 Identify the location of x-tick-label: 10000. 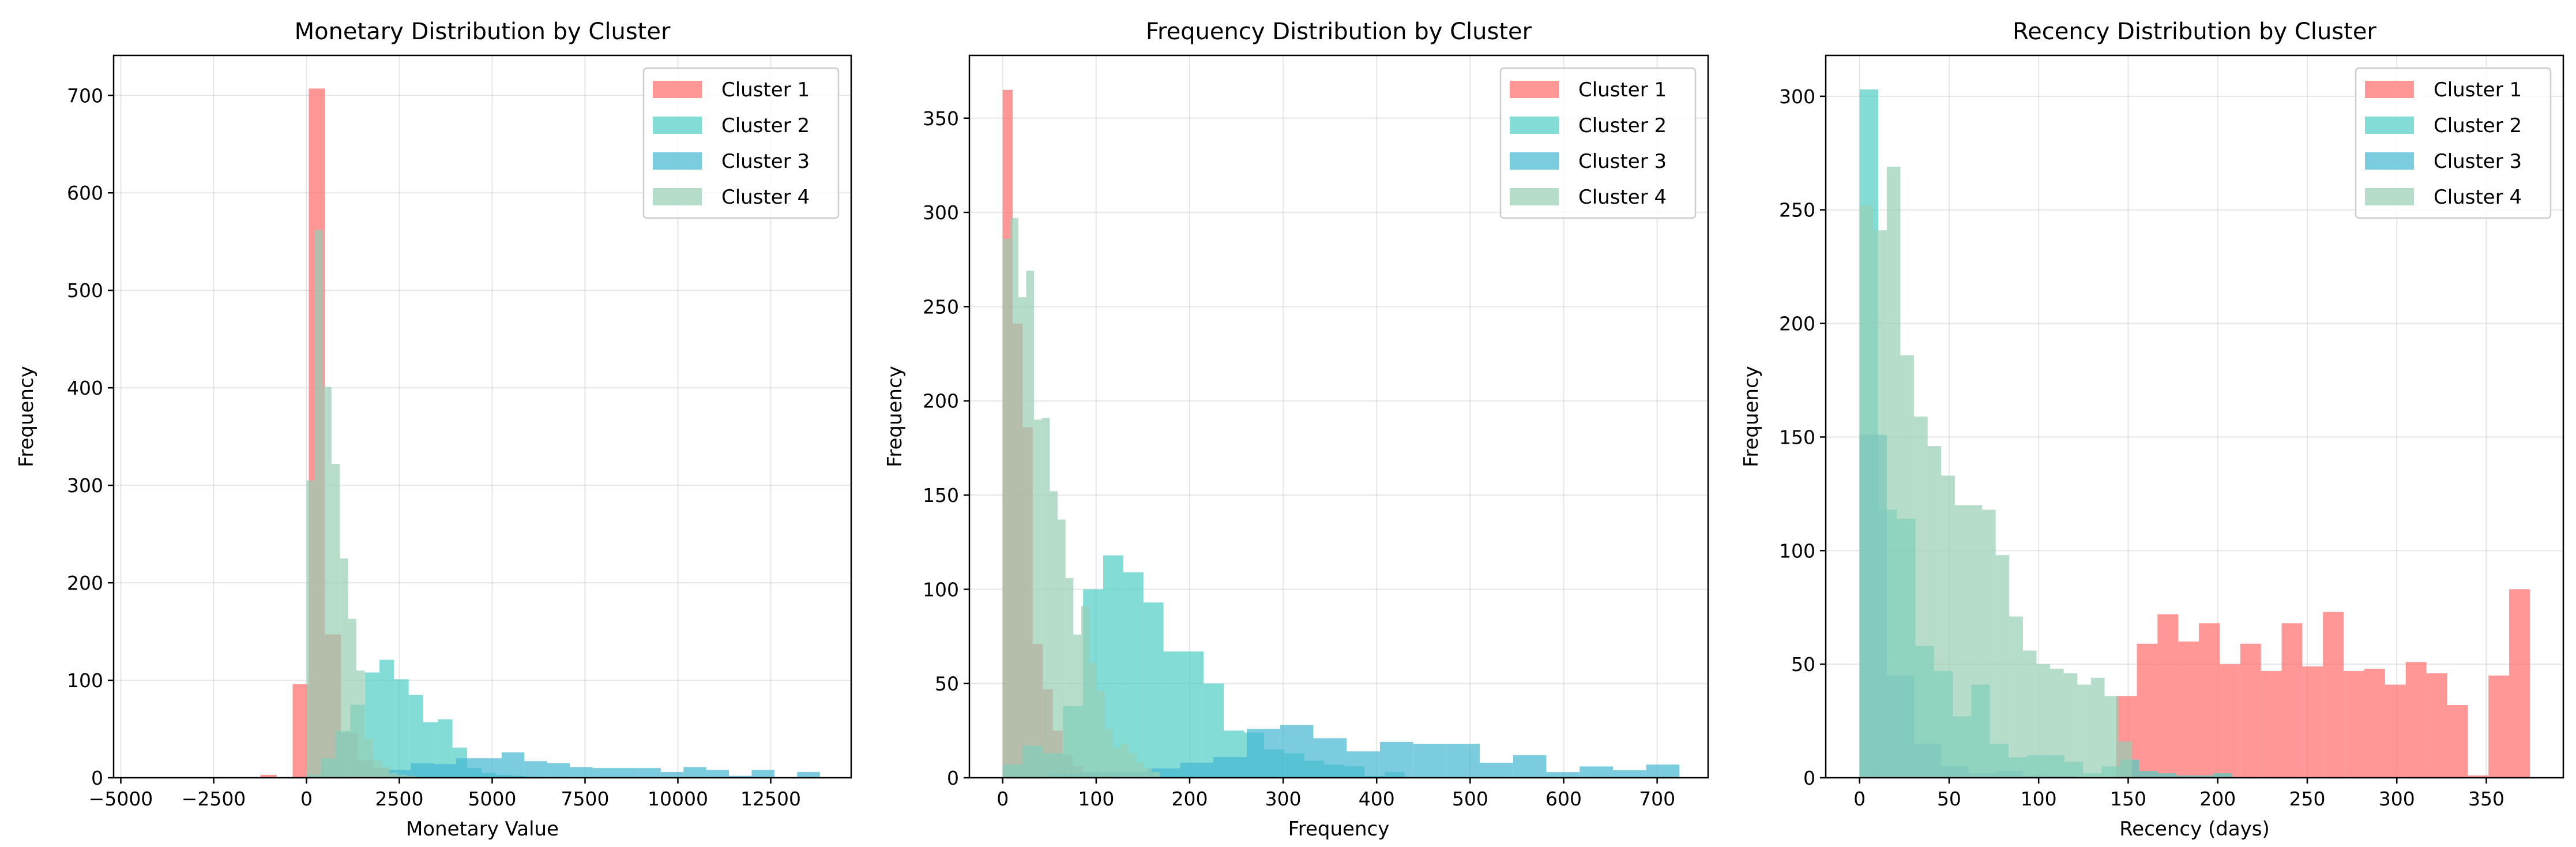
(678, 799).